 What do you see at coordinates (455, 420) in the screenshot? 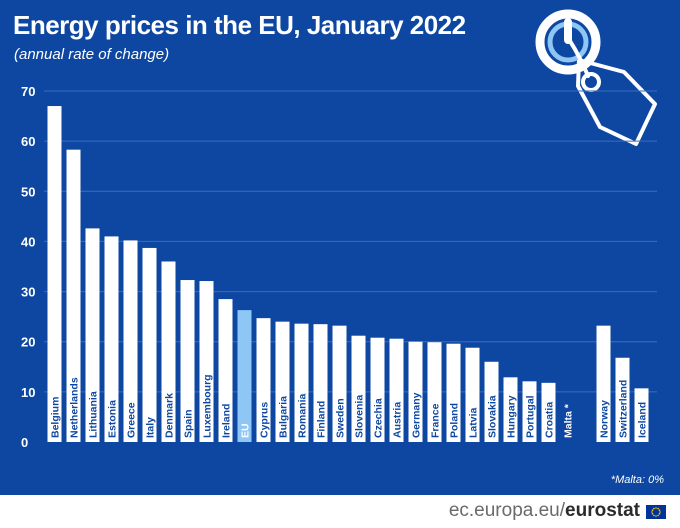
I see `category-label: Poland` at bounding box center [455, 420].